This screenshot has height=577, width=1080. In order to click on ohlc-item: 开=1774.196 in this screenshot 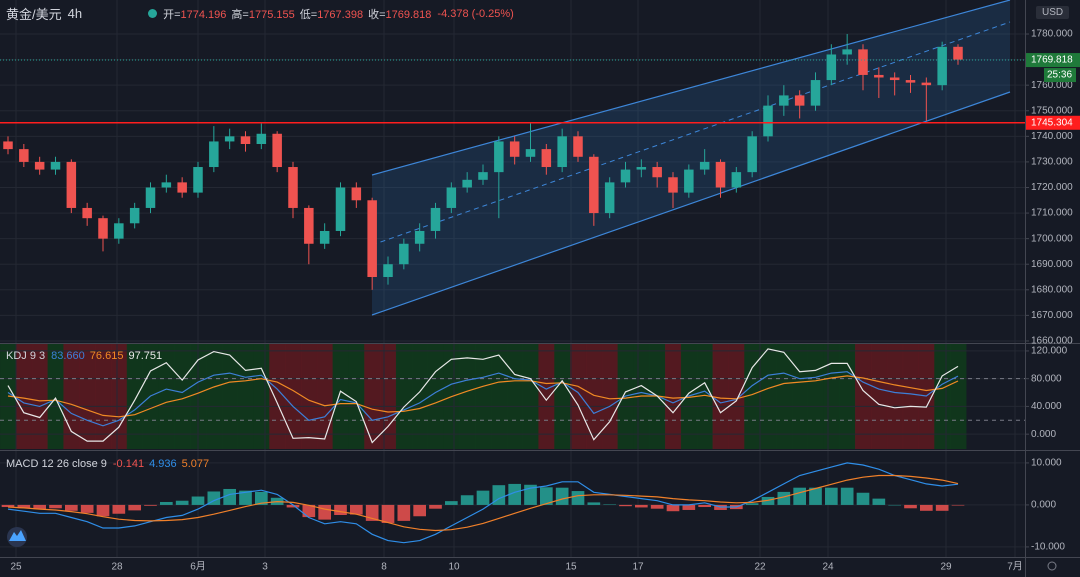, I will do `click(194, 14)`.